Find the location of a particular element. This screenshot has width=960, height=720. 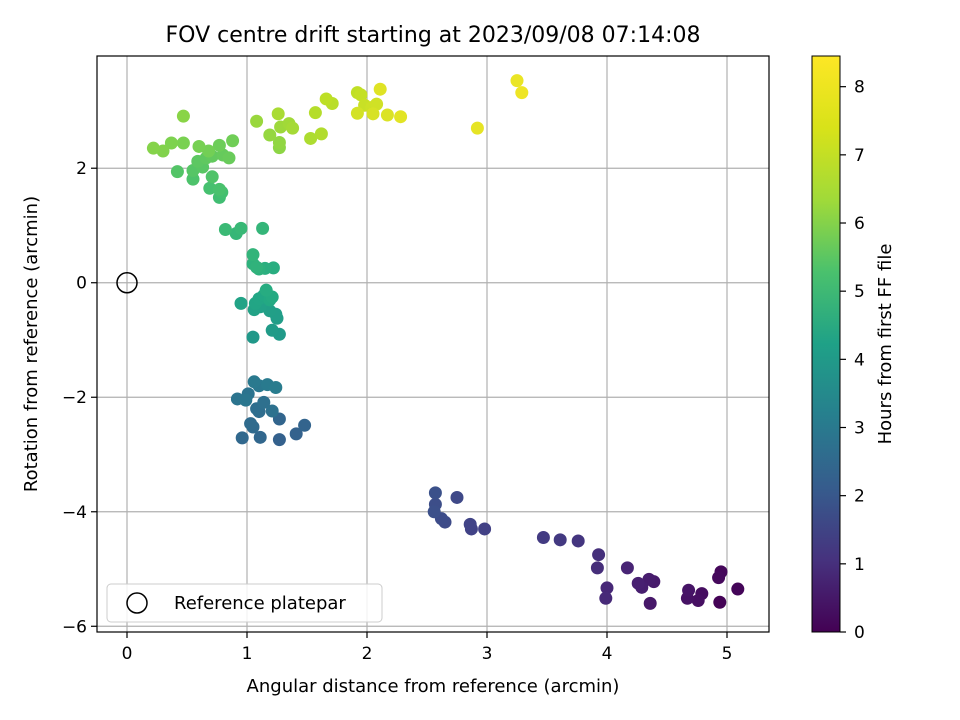

x-tick-label: 5 is located at coordinates (727, 654).